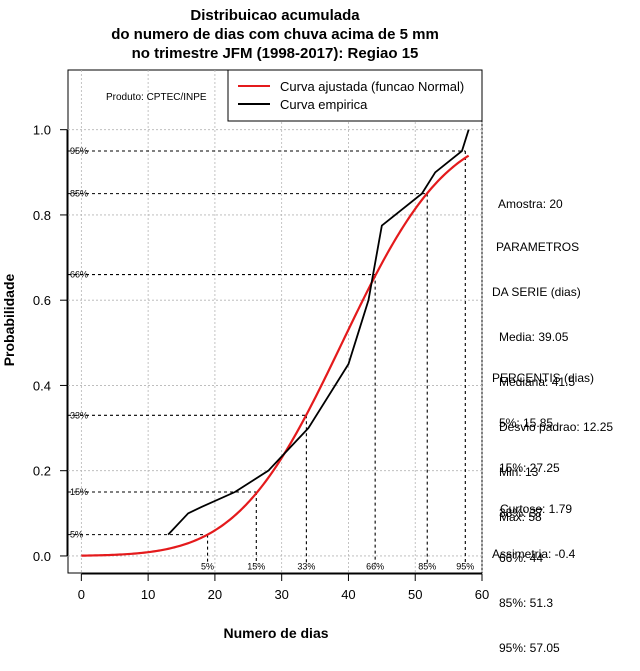 The height and width of the screenshot is (671, 640). I want to click on curtose: Curtose: 1.79, so click(536, 509).